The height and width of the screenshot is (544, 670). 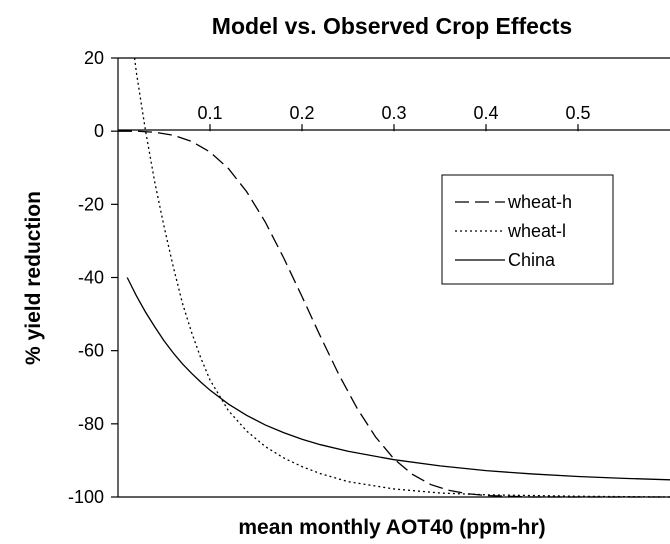 What do you see at coordinates (91, 278) in the screenshot?
I see `y-tick-label: -40` at bounding box center [91, 278].